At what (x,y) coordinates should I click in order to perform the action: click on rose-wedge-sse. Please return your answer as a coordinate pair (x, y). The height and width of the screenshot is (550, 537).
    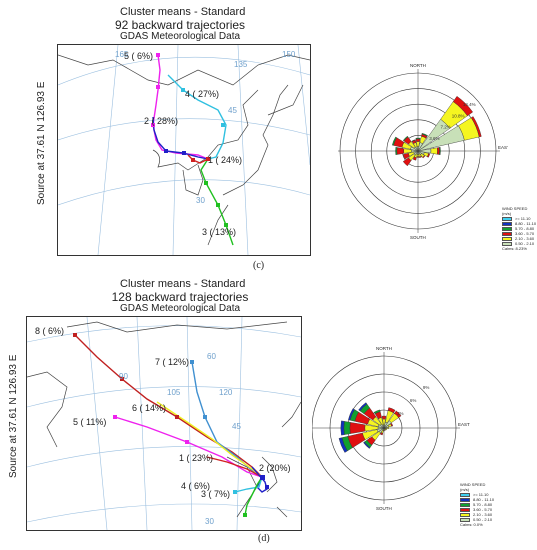
    Looking at the image, I should click on (420, 156).